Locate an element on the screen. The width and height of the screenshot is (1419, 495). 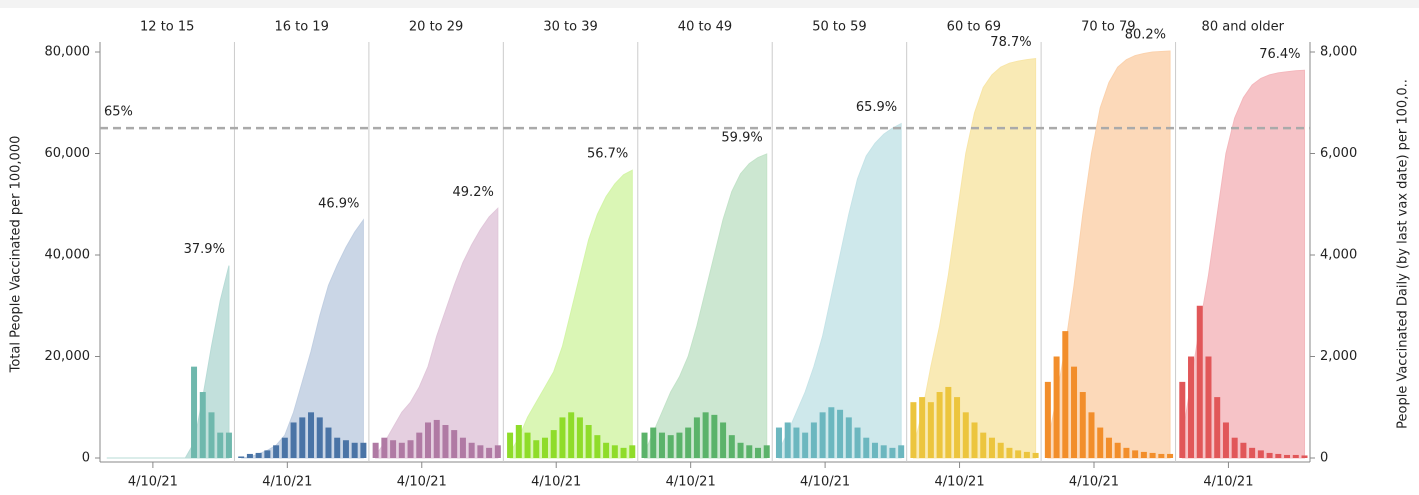
end-label: 46.9% is located at coordinates (338, 203).